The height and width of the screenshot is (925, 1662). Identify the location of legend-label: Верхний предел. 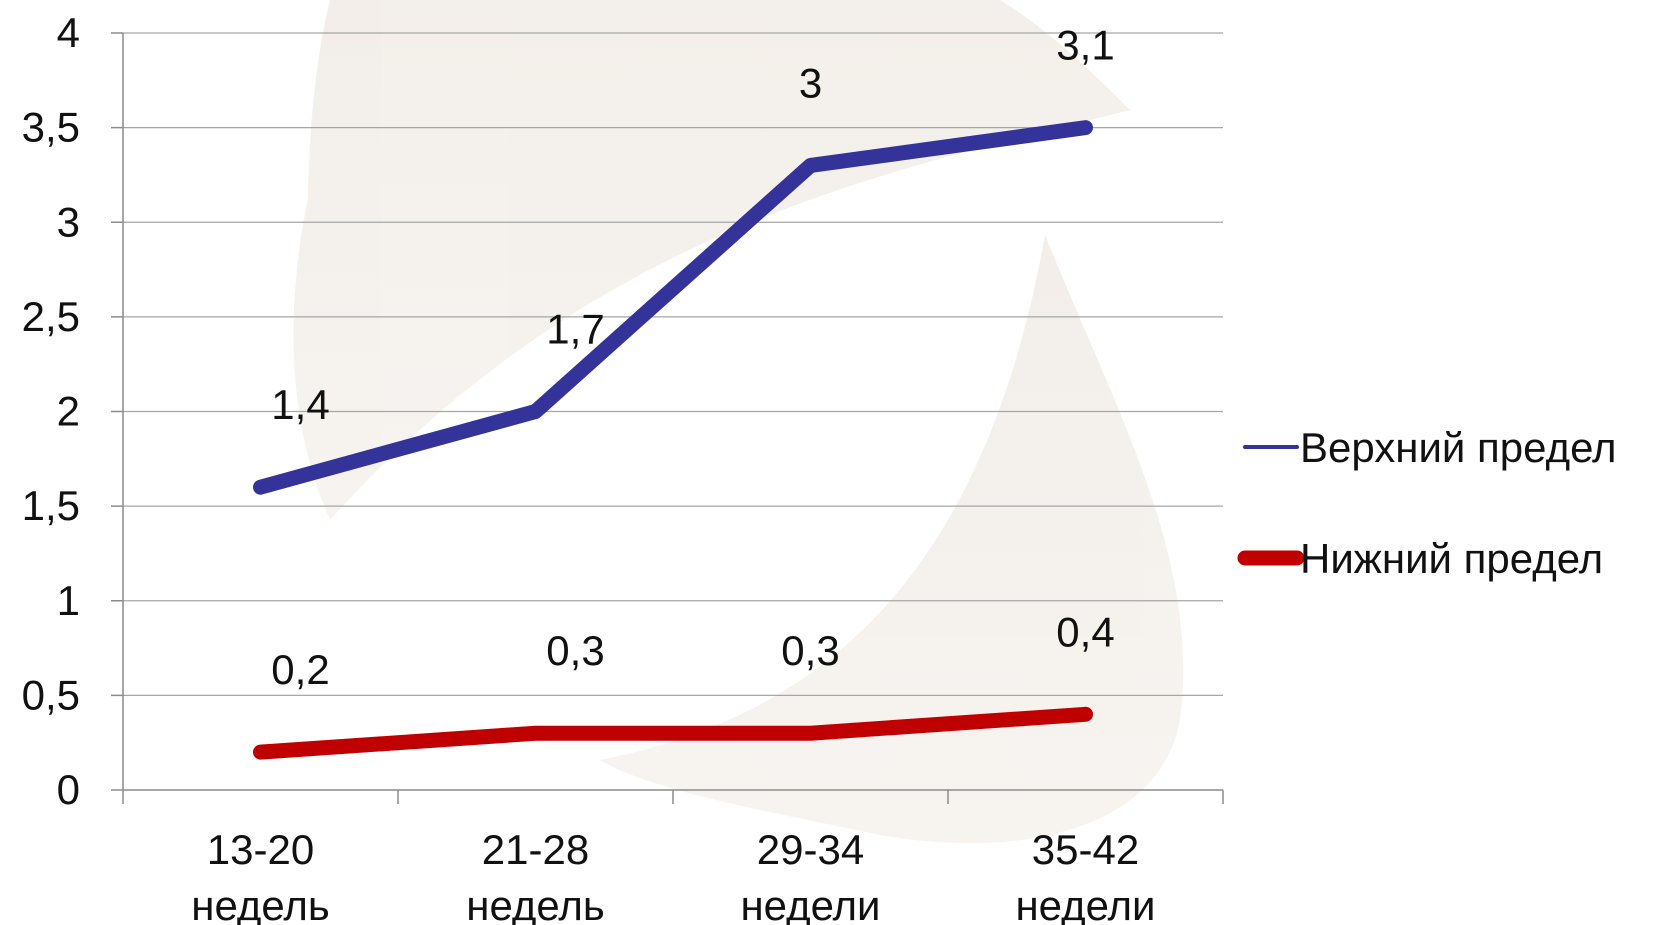
(1458, 447).